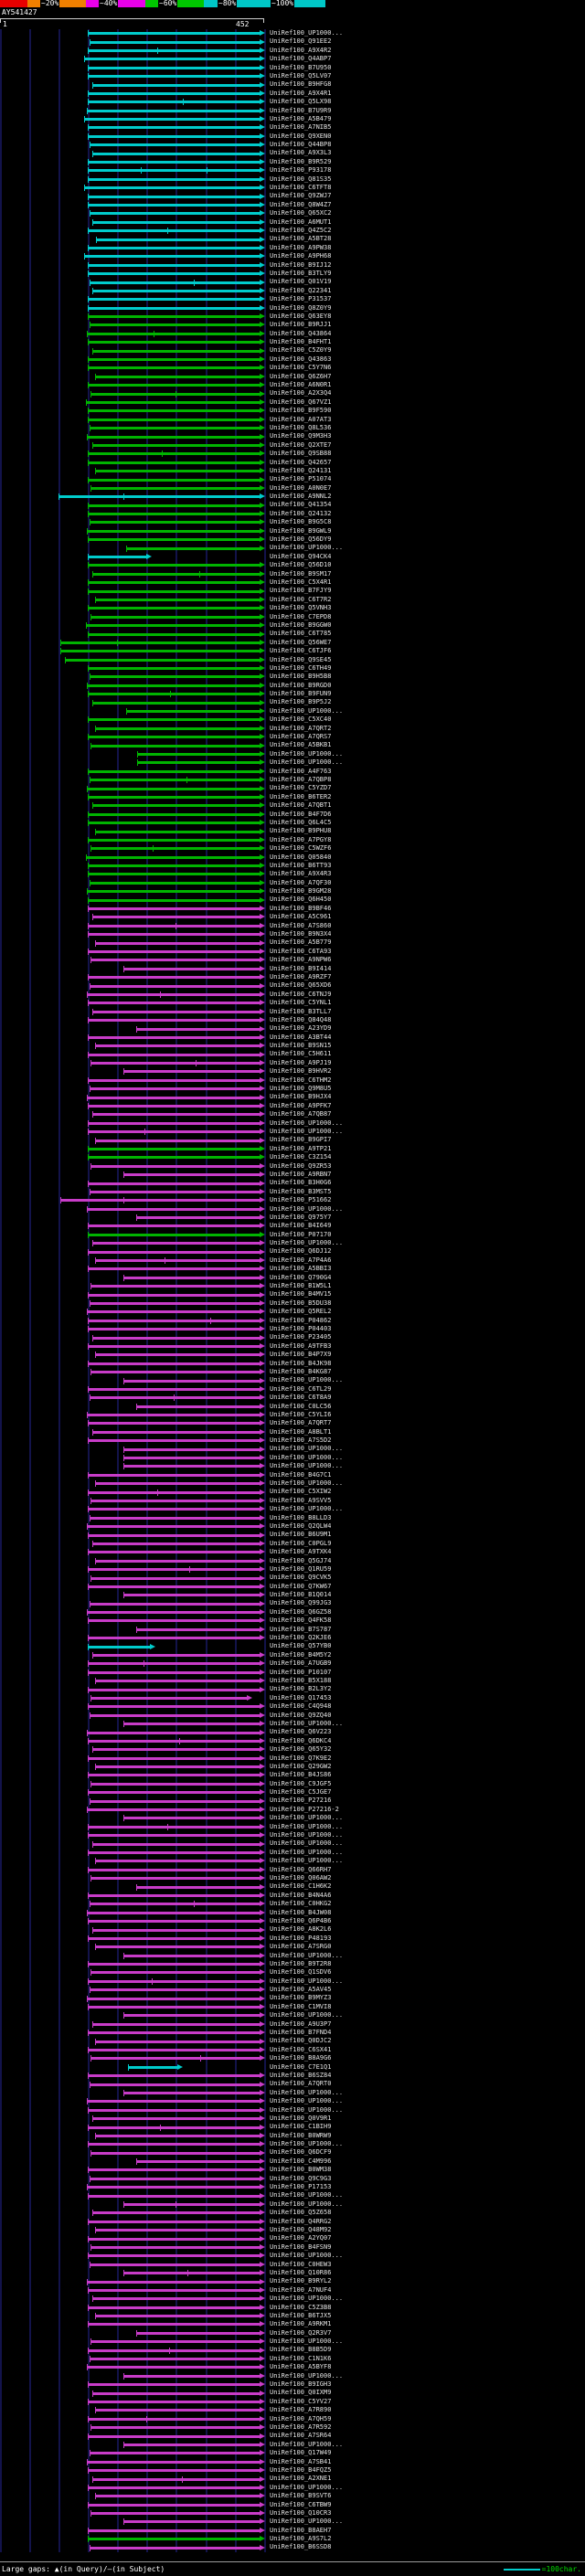 This screenshot has height=2576, width=585. What do you see at coordinates (301, 67) in the screenshot?
I see `hit-label: UniRef100_B7U950` at bounding box center [301, 67].